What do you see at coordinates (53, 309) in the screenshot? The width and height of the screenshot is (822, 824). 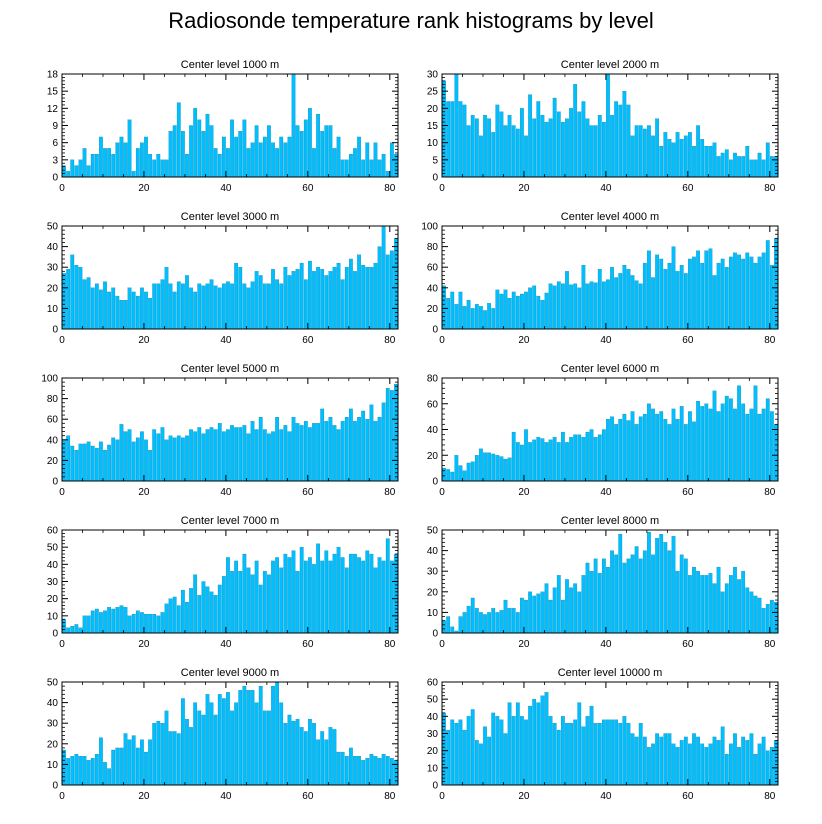 I see `y-tick-label: 10` at bounding box center [53, 309].